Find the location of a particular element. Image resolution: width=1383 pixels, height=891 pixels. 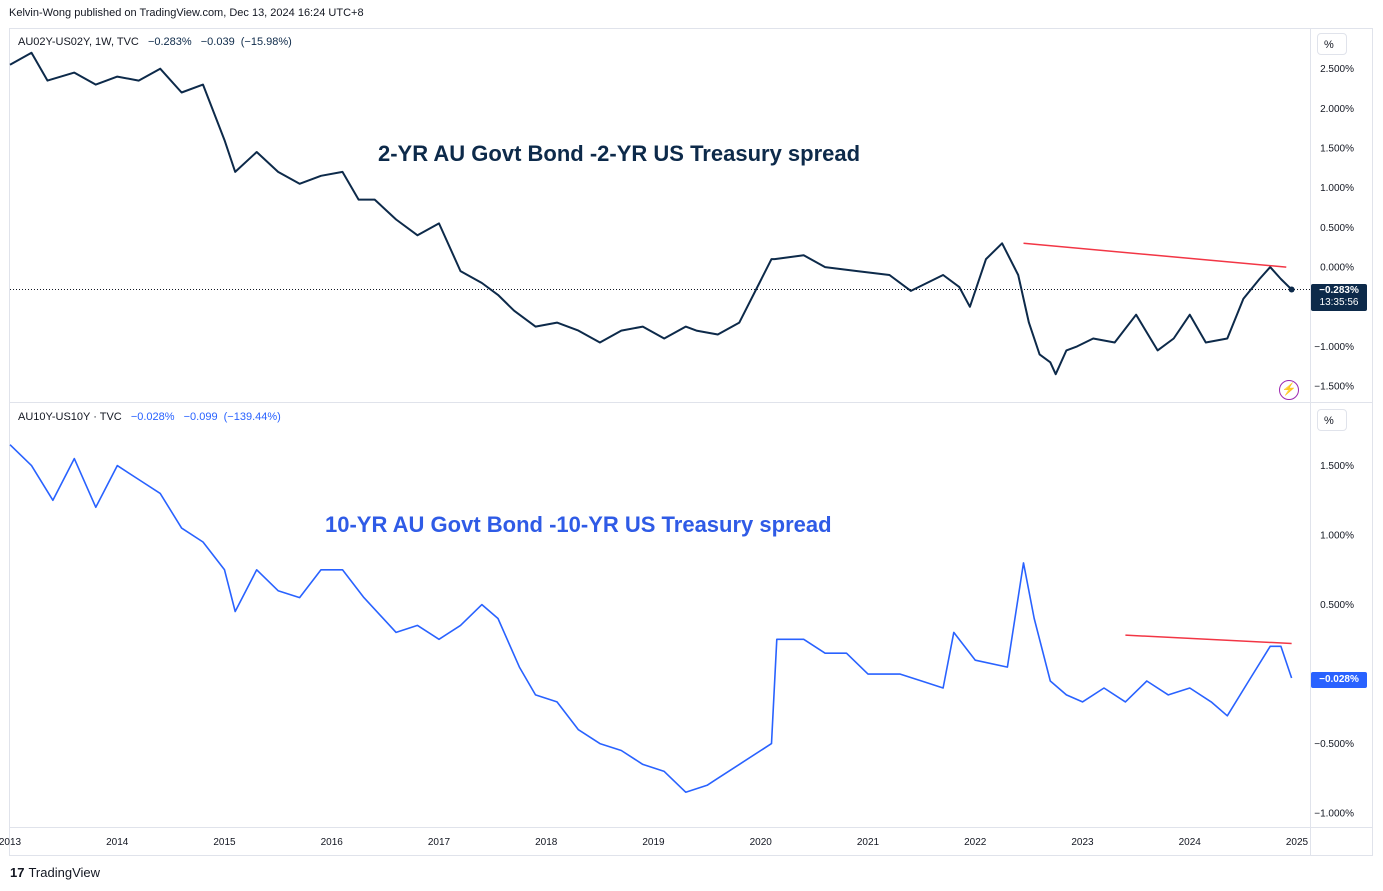

legend-top-symbol: AU02Y-US02Y, 1W, TVC is located at coordinates (78, 42).